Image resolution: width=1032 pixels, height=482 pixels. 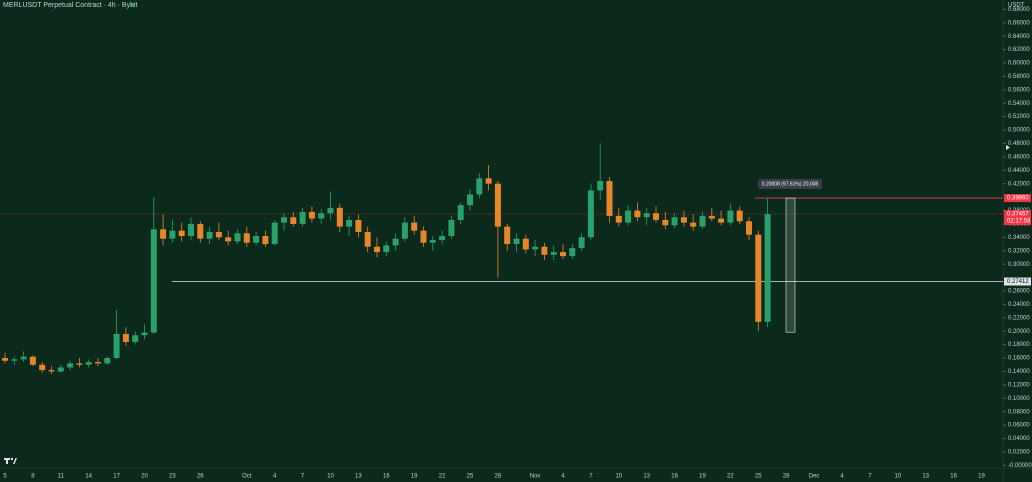 I want to click on y-tick-label: 0.48000, so click(x=1019, y=144).